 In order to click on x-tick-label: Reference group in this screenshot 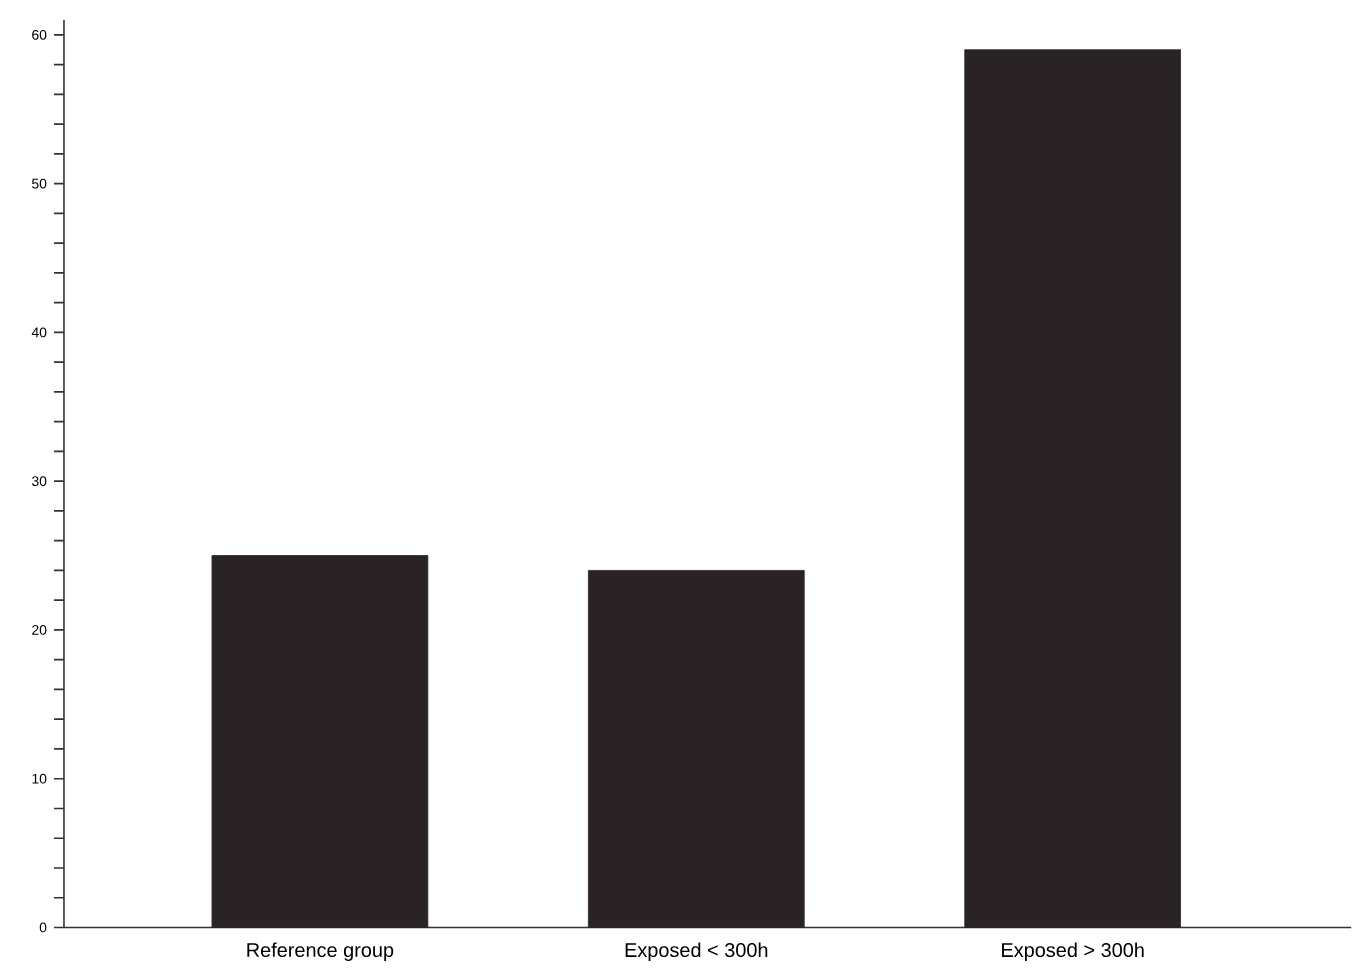, I will do `click(320, 952)`.